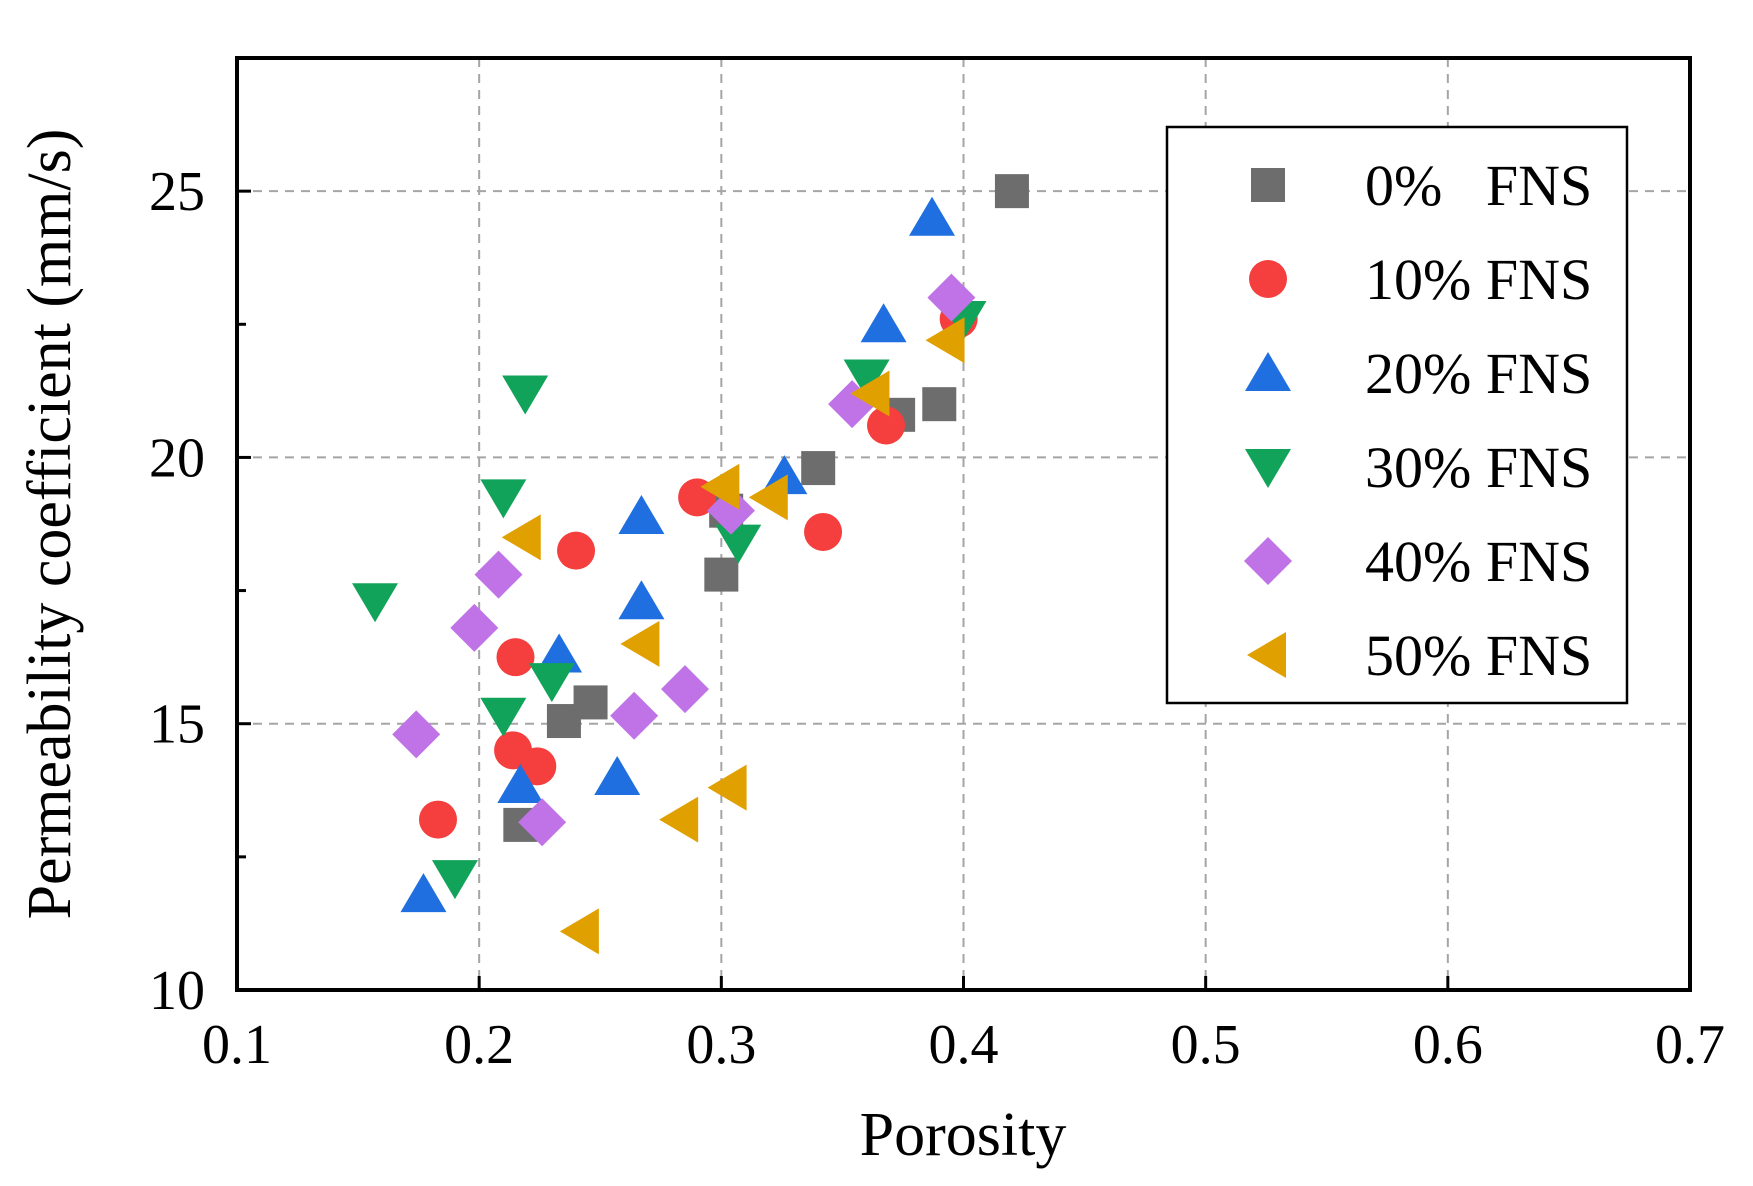 Image resolution: width=1753 pixels, height=1186 pixels. I want to click on legend-box, so click(1397, 415).